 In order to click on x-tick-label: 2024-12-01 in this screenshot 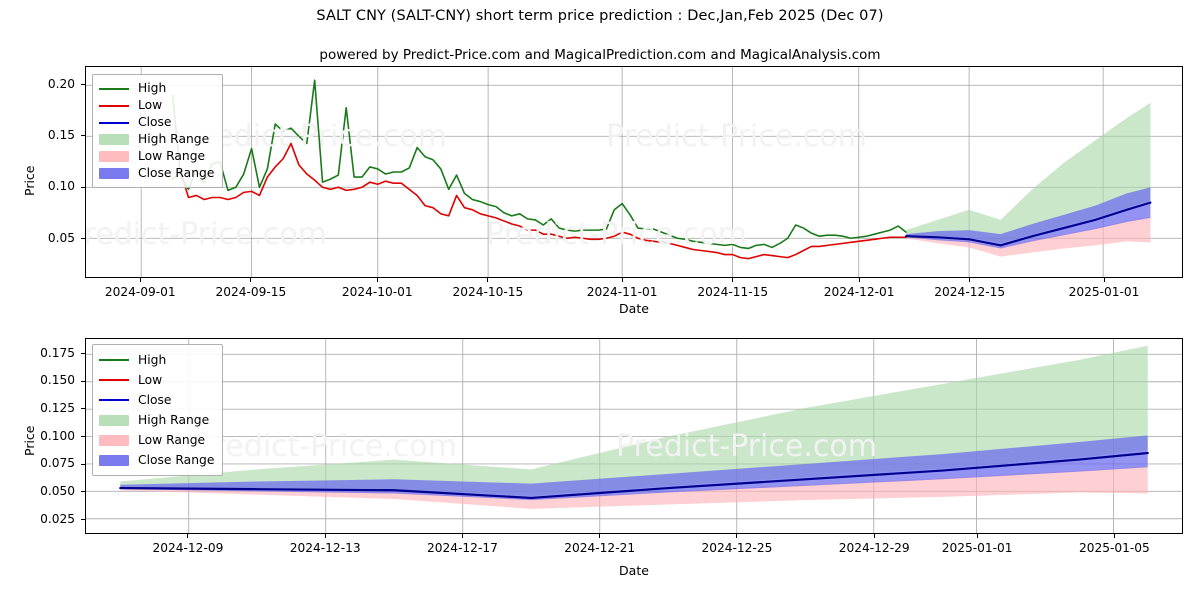, I will do `click(859, 292)`.